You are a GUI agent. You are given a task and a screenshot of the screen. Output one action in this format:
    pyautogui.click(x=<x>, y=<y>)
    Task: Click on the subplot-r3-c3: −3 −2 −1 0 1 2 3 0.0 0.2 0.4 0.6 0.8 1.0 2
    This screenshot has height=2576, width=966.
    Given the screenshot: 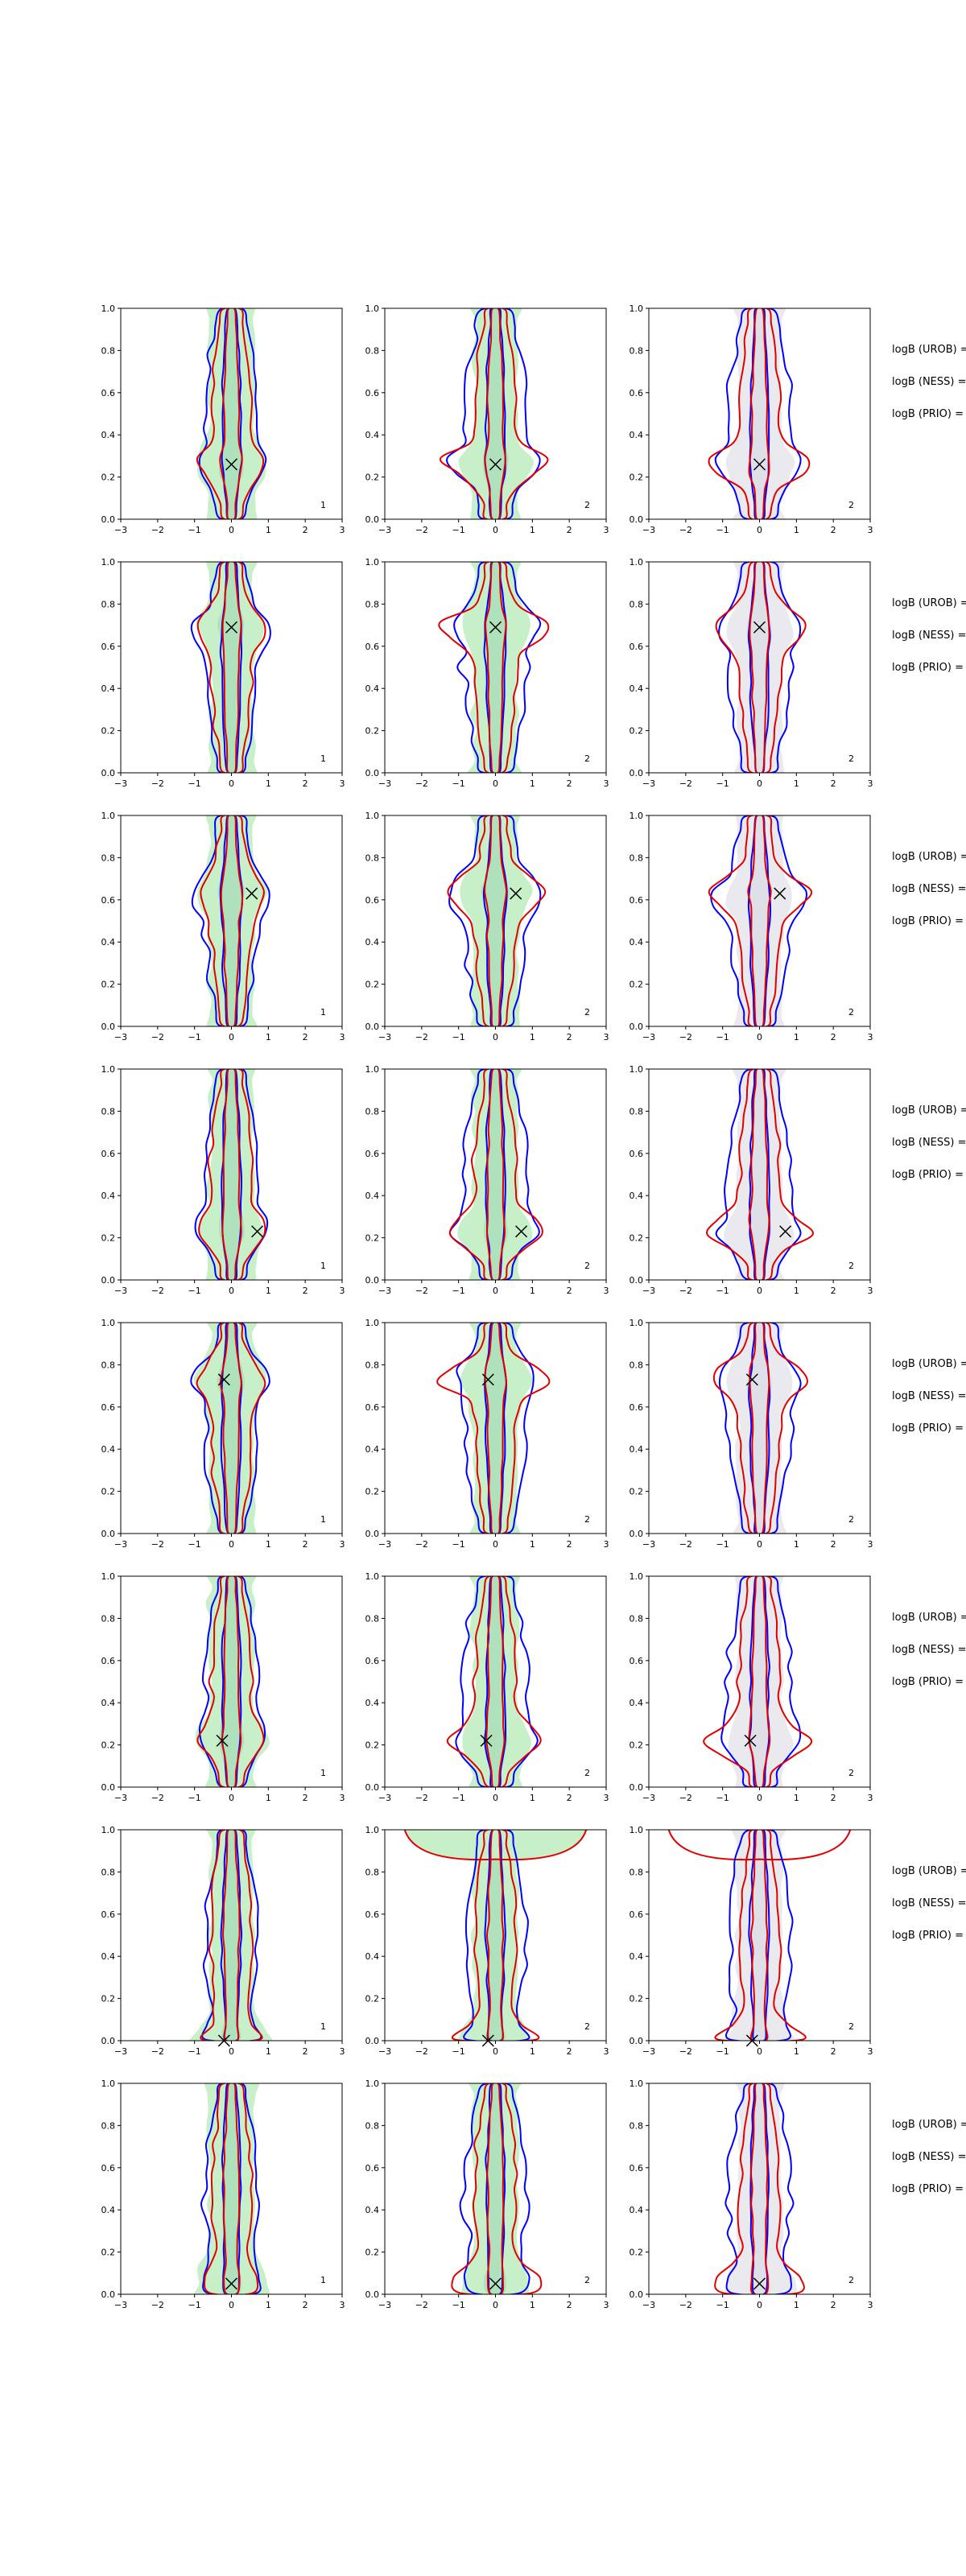 What is the action you would take?
    pyautogui.click(x=751, y=926)
    